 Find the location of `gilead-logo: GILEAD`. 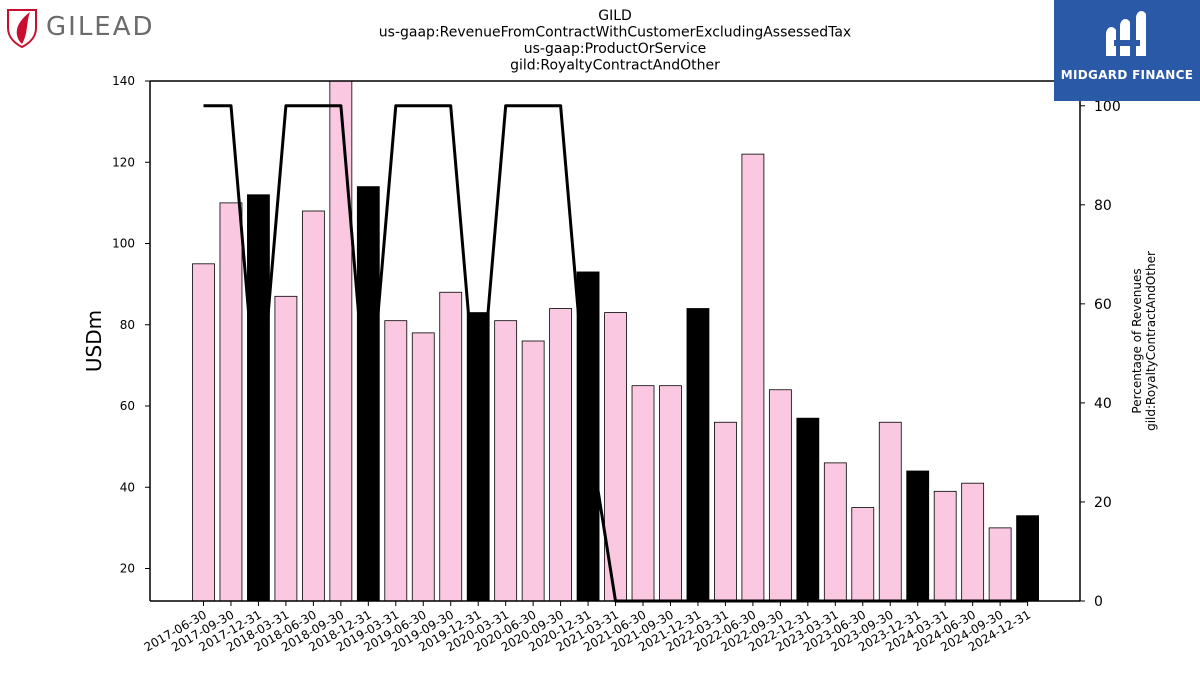

gilead-logo: GILEAD is located at coordinates (86, 28).